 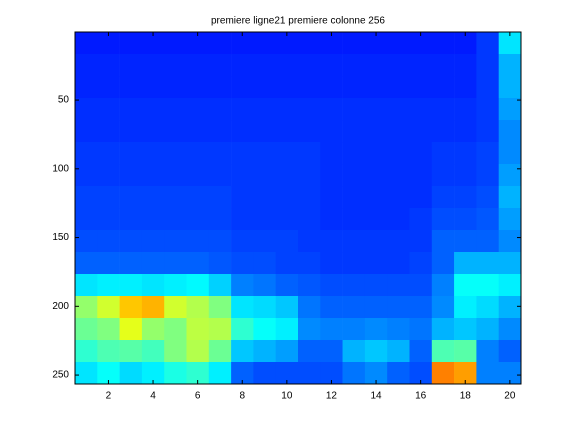 What do you see at coordinates (64, 100) in the screenshot?
I see `y-tick-label: 50` at bounding box center [64, 100].